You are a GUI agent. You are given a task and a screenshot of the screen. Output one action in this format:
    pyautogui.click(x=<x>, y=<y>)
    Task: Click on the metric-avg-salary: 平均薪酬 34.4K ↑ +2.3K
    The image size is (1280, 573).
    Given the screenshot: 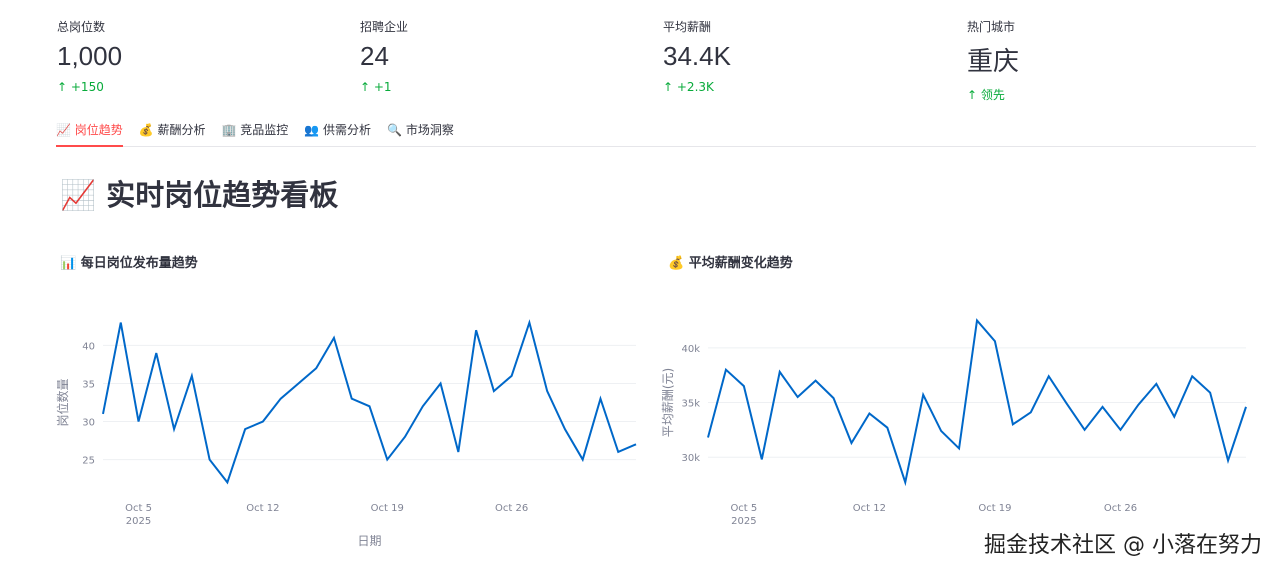 What is the action you would take?
    pyautogui.click(x=697, y=56)
    